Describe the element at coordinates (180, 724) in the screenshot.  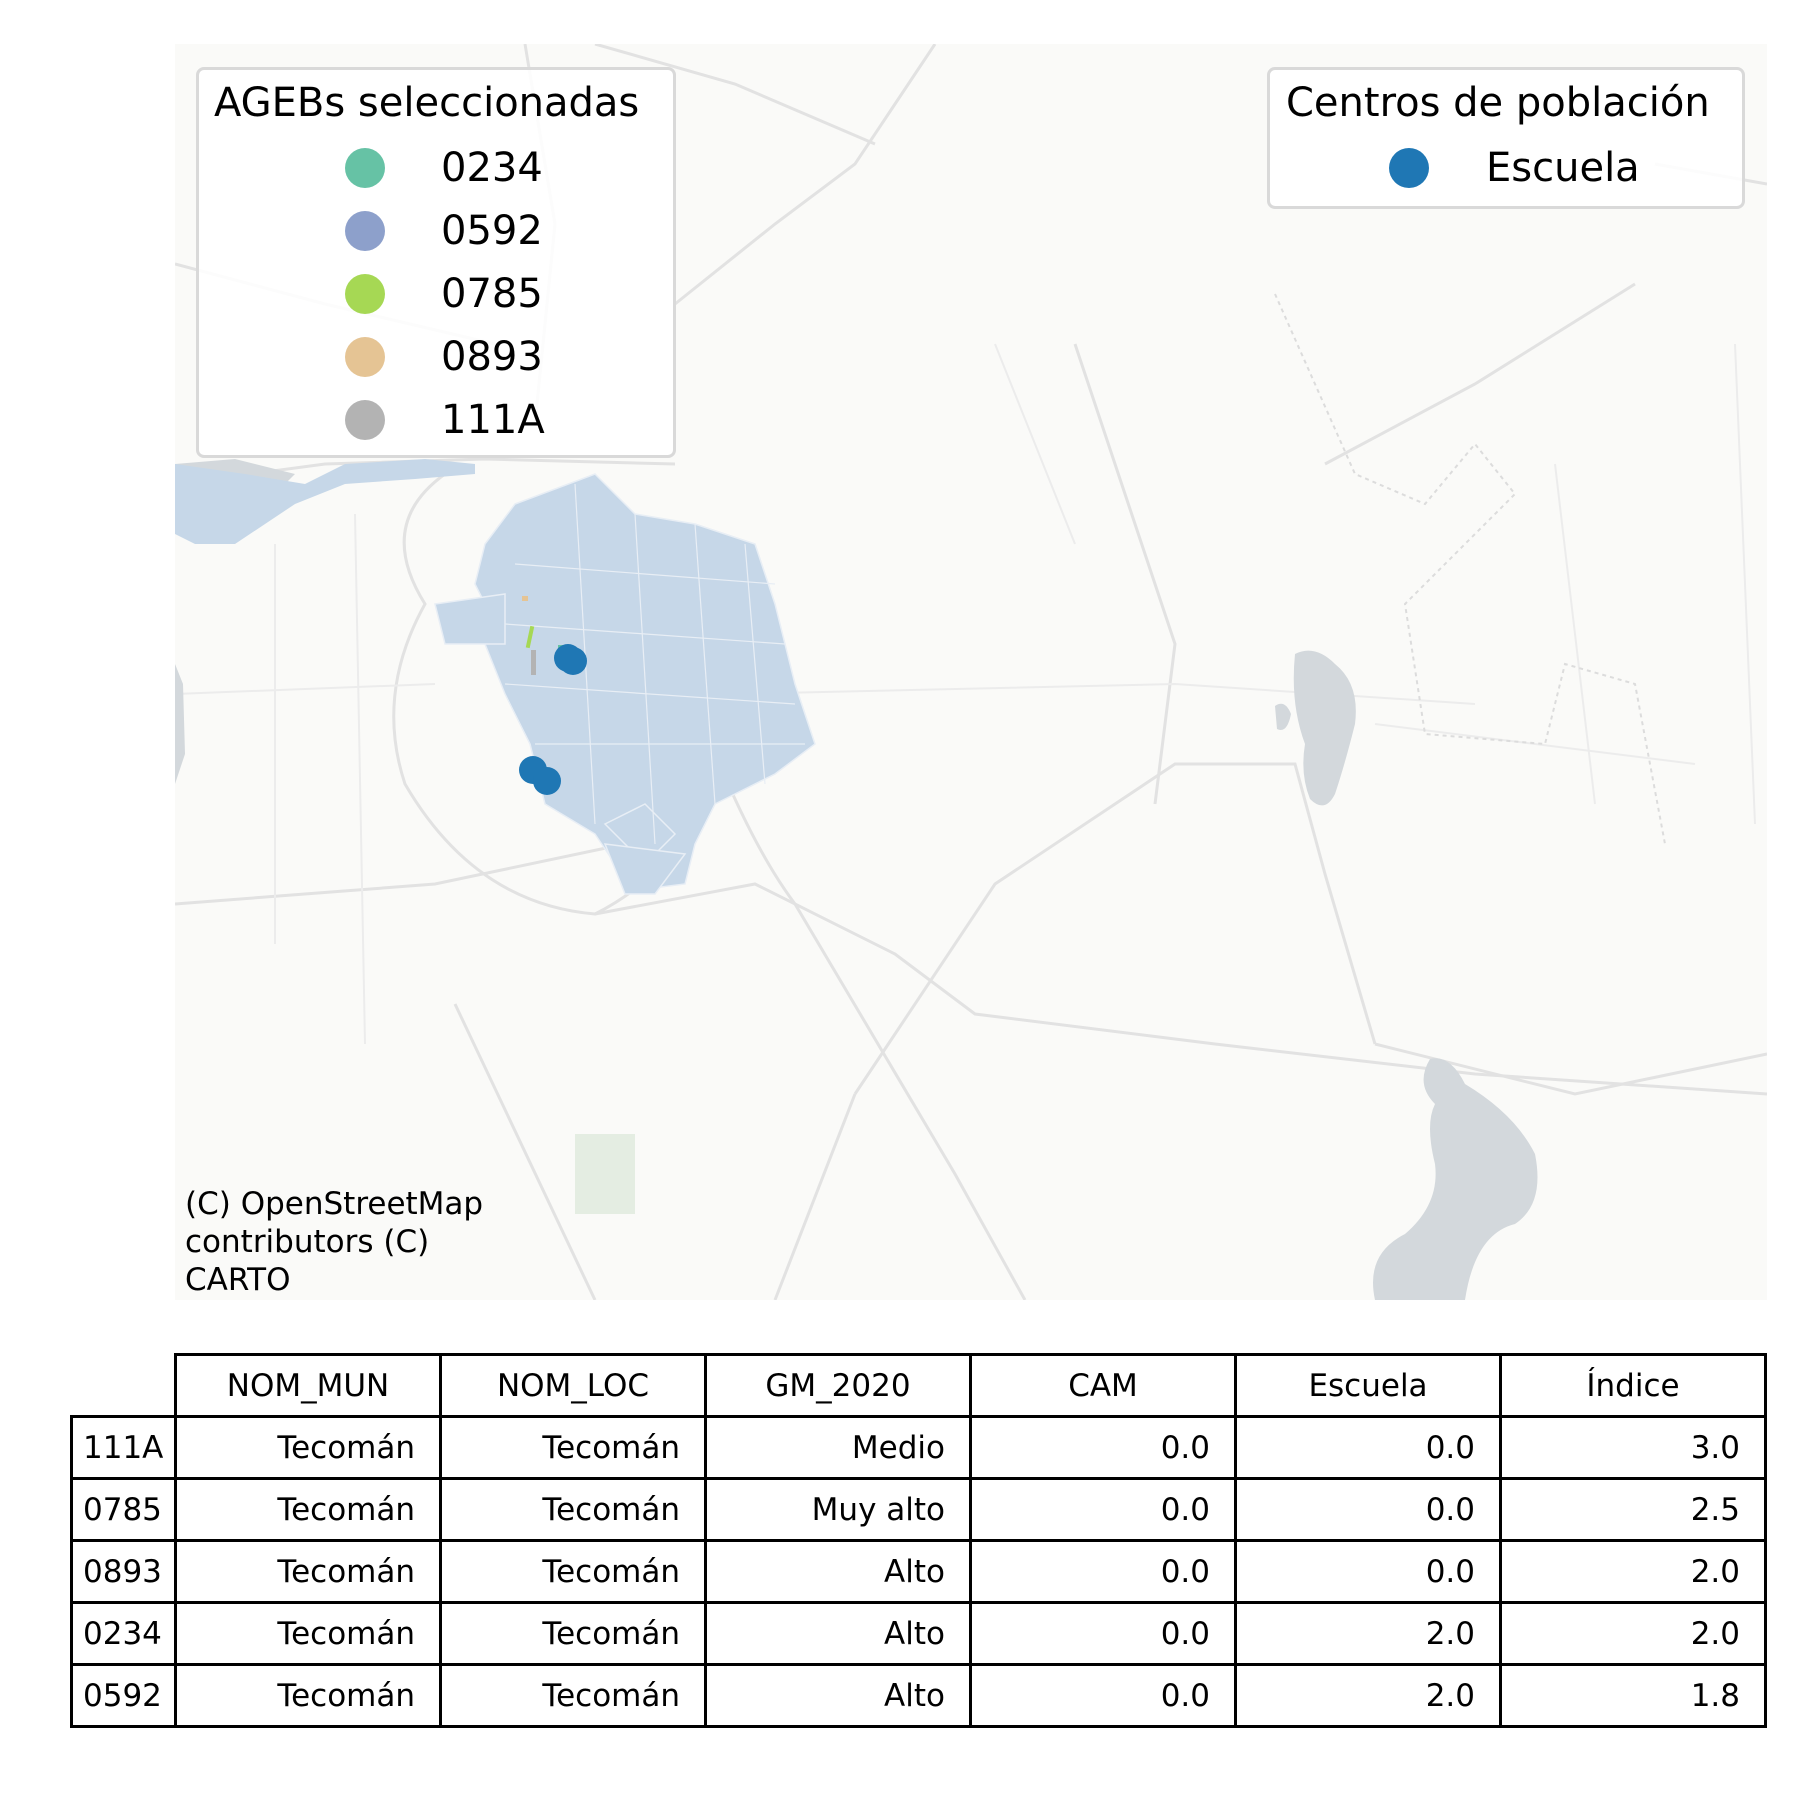
I see `coastal-water` at that location.